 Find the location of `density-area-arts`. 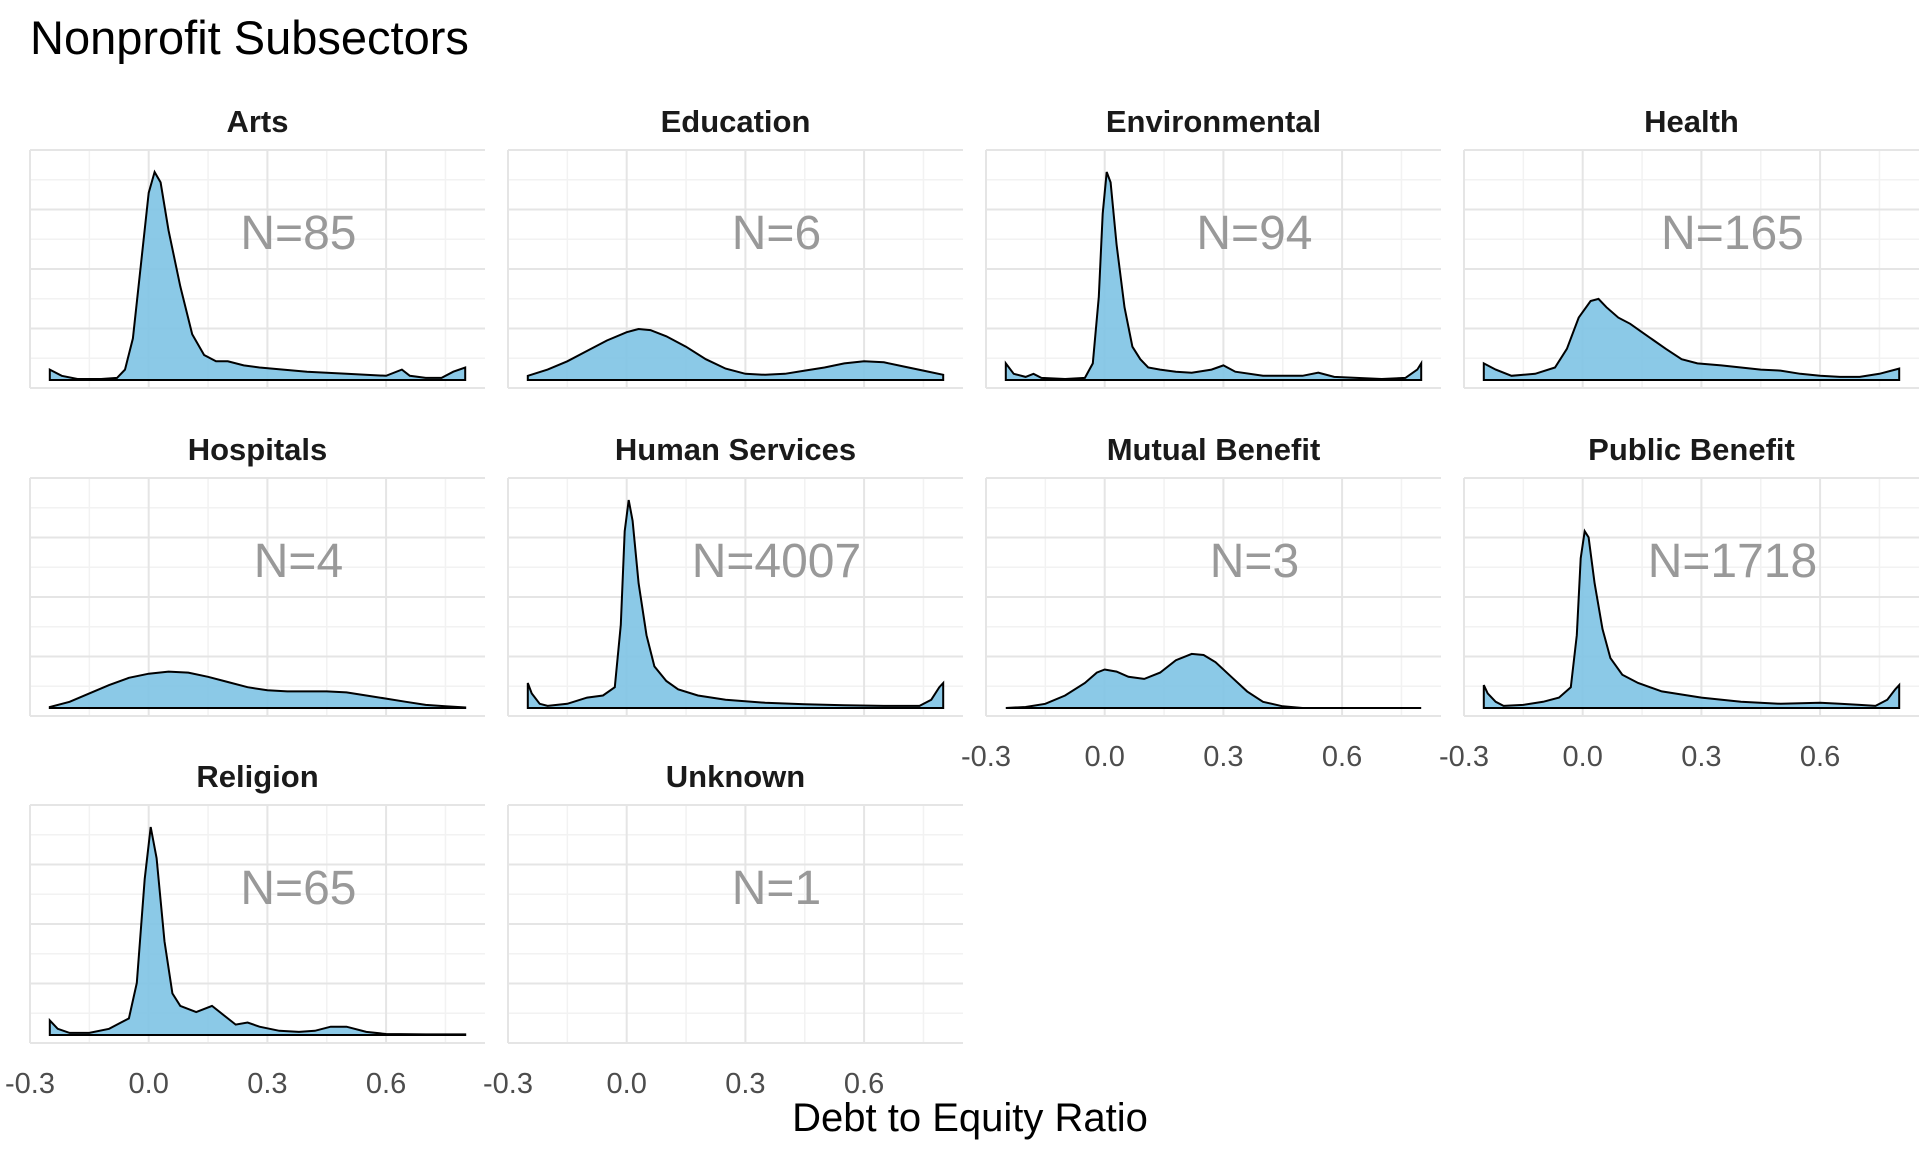

density-area-arts is located at coordinates (257, 275).